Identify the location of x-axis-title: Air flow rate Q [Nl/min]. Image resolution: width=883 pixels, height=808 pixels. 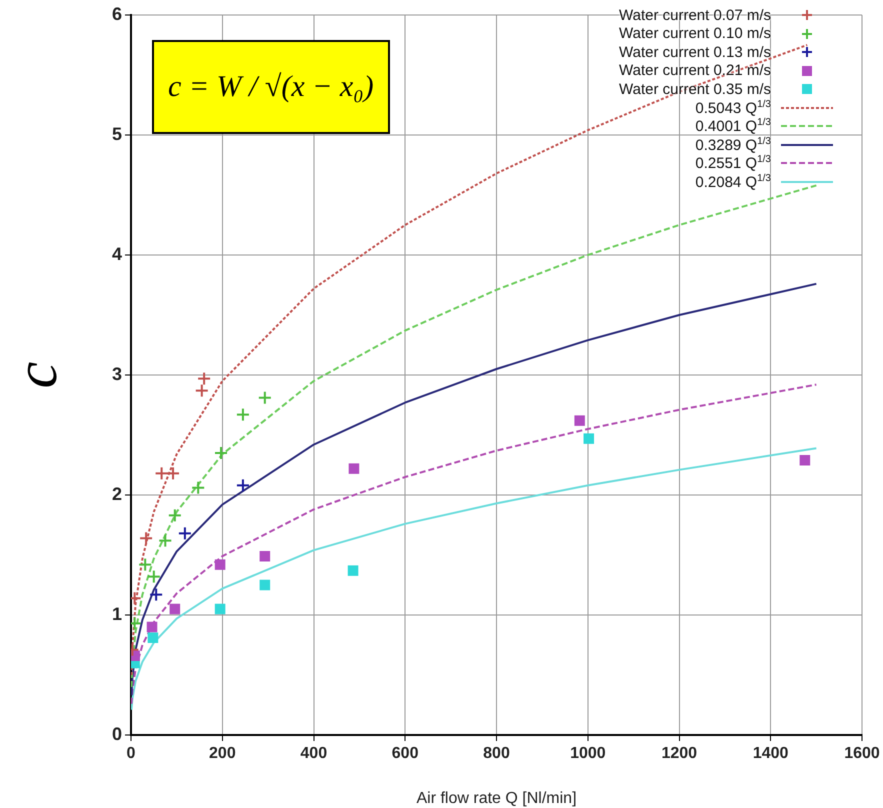
(496, 798).